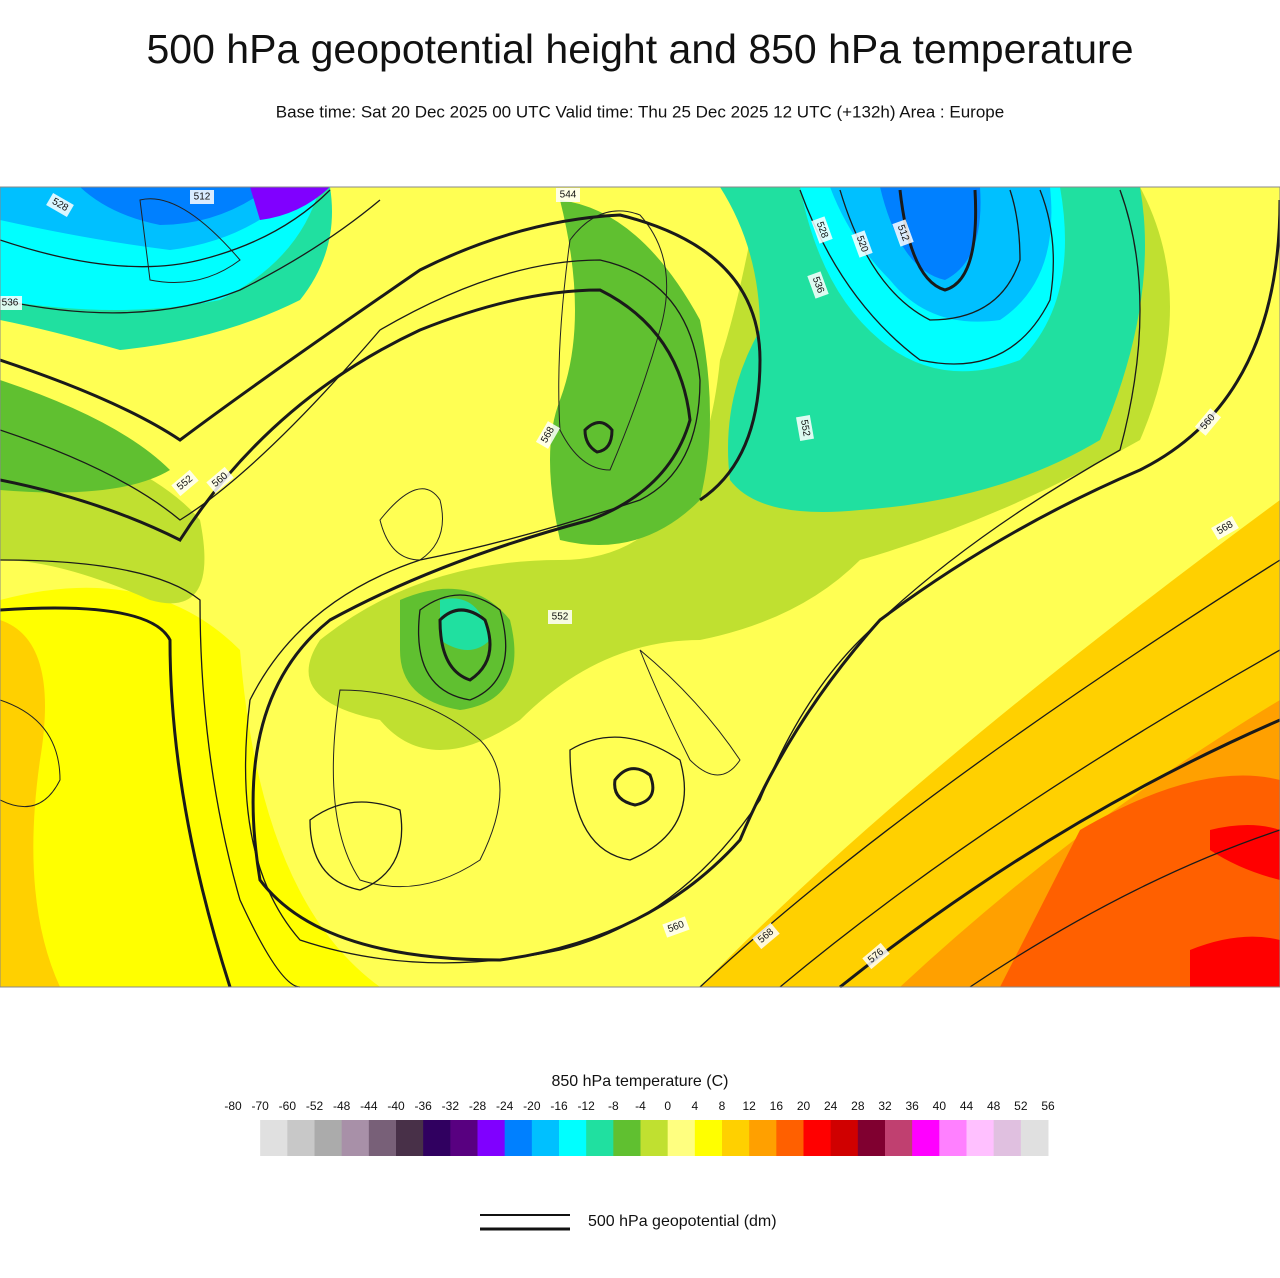  Describe the element at coordinates (1048, 1106) in the screenshot. I see `colorbar-tick-label: 56` at that location.